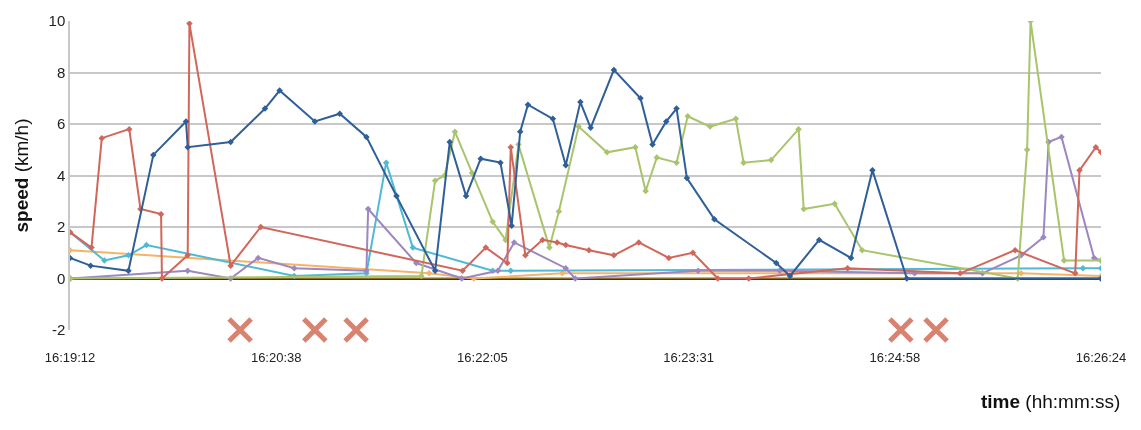 The image size is (1141, 430). What do you see at coordinates (276, 357) in the screenshot?
I see `x-tick-label: 16:20:38` at bounding box center [276, 357].